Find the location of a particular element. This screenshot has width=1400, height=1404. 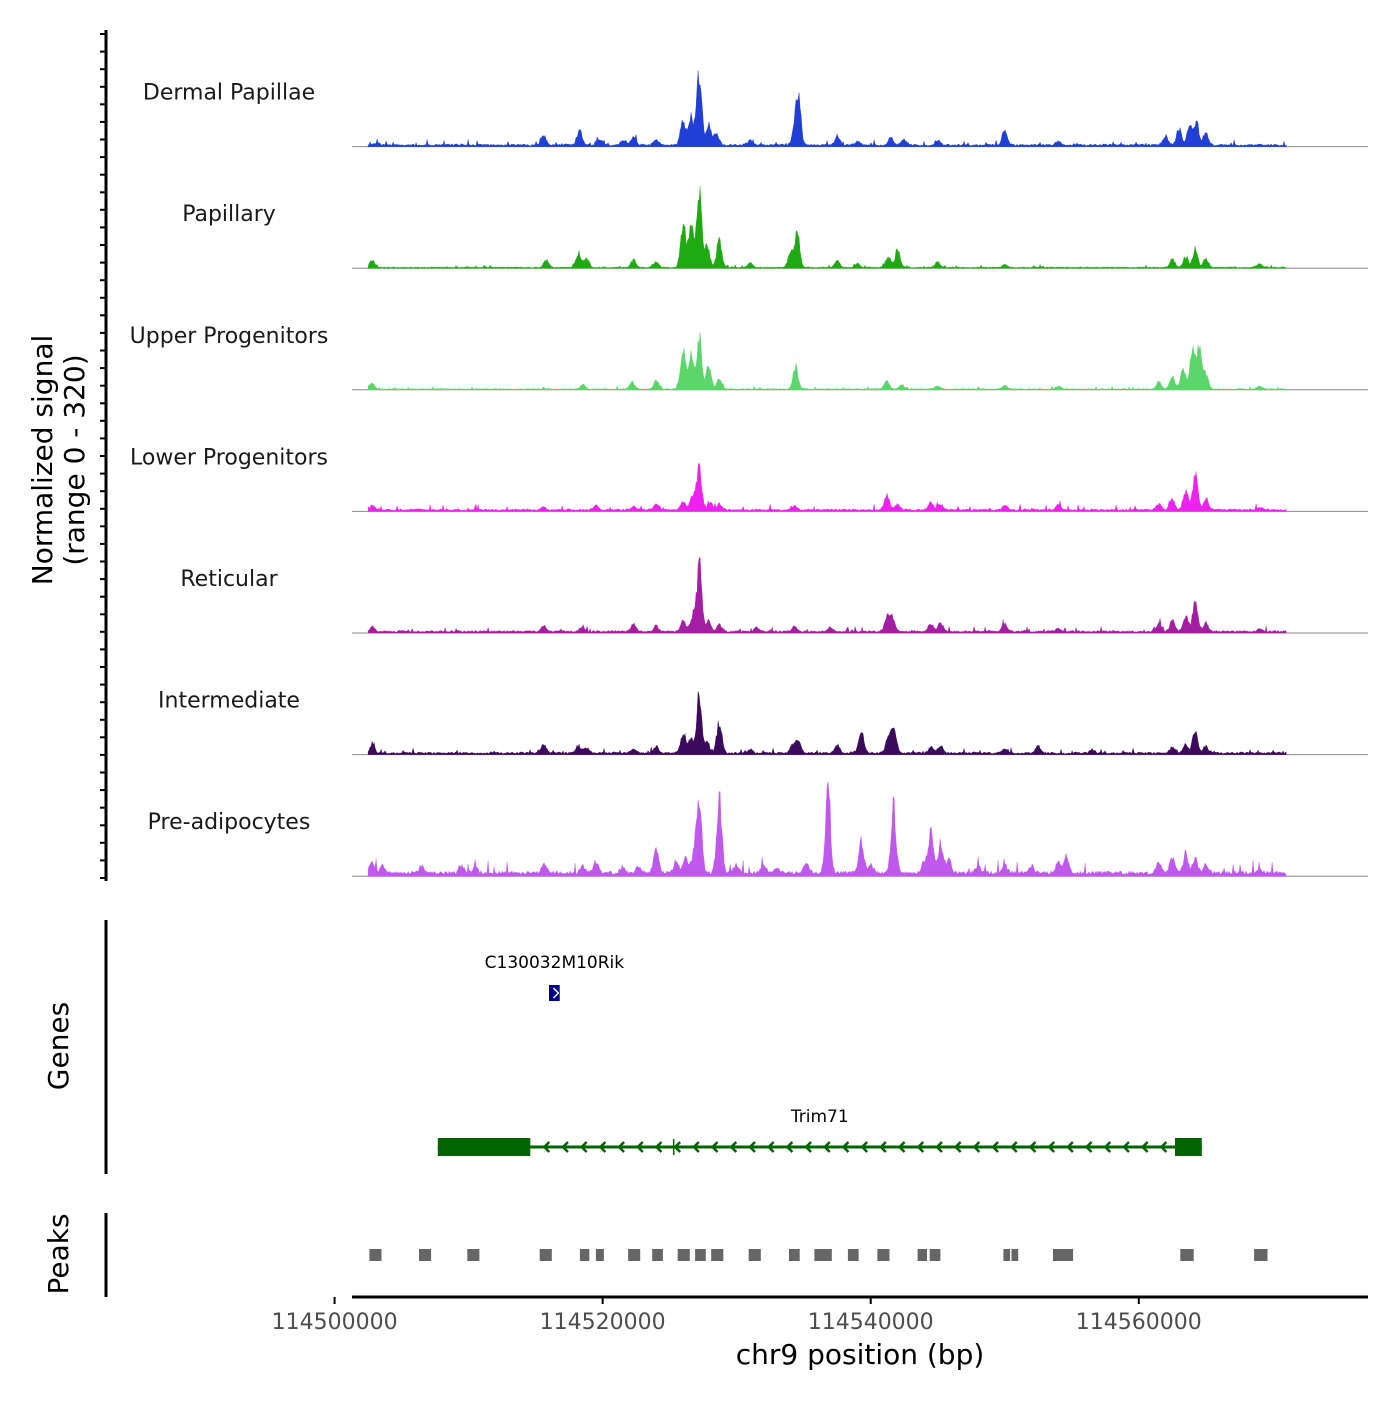

signal-y-axis is located at coordinates (104, 455).